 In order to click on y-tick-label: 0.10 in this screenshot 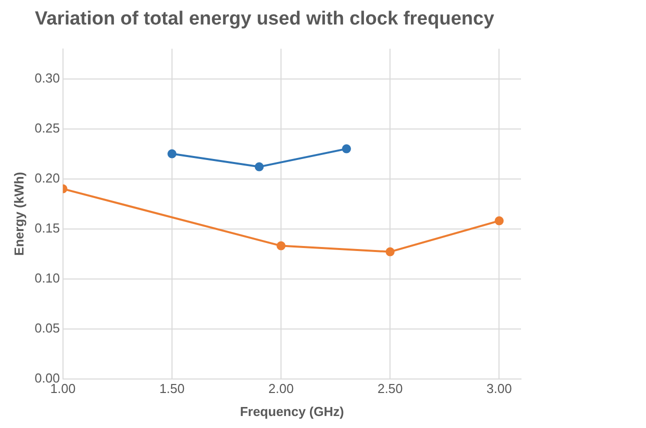, I will do `click(47, 278)`.